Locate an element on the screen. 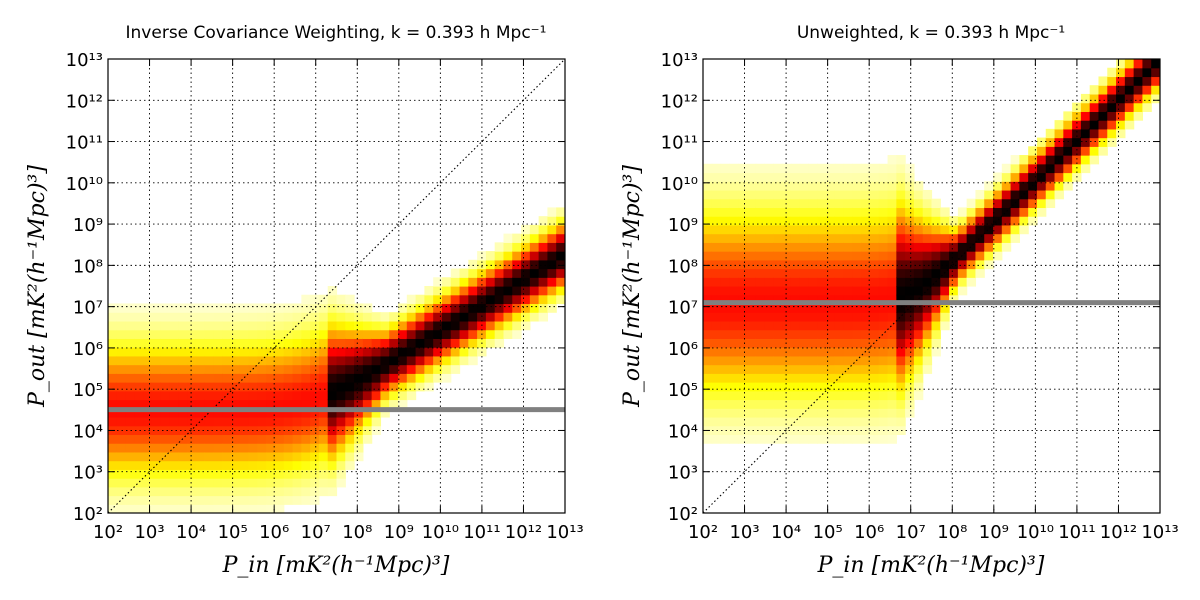 The width and height of the screenshot is (1200, 600). y-tick-label: 10¹⁰ is located at coordinates (679, 184).